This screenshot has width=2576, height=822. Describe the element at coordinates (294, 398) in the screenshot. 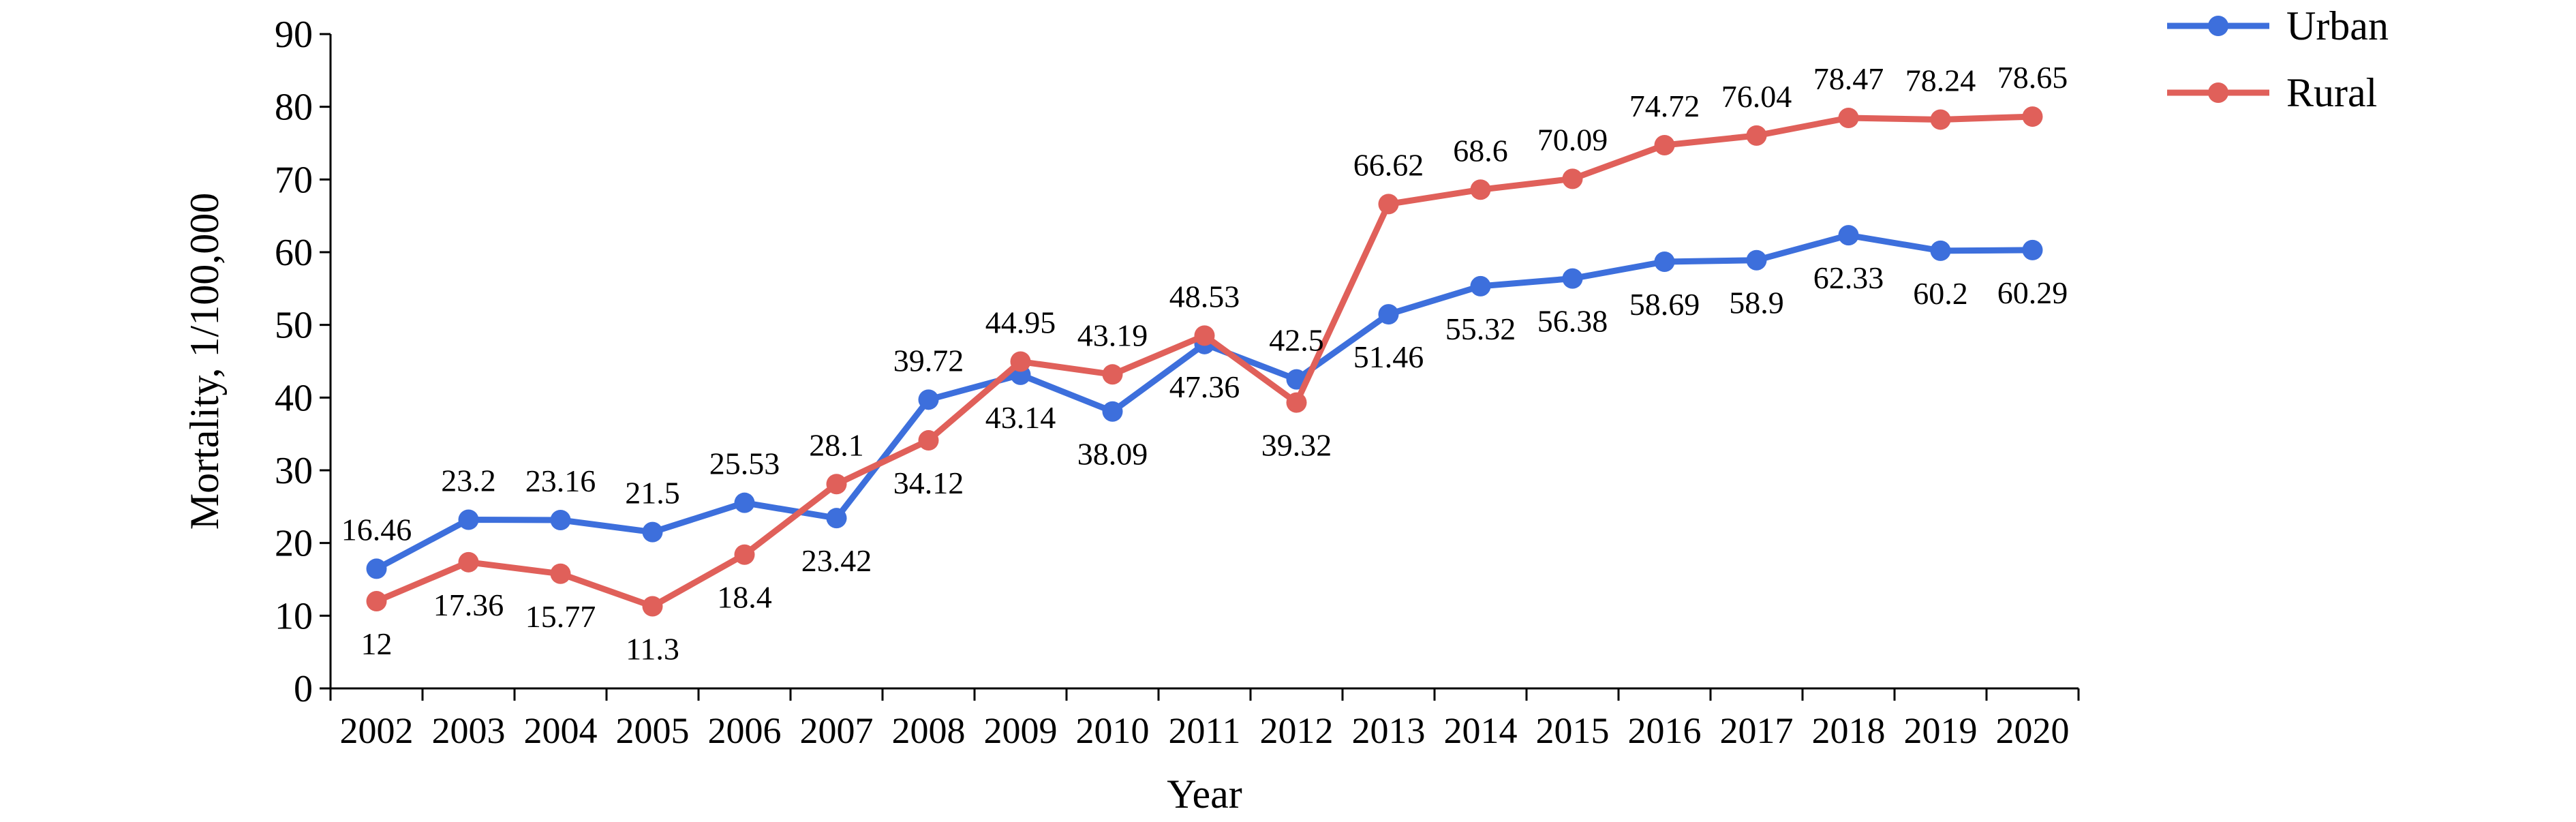

I see `y-tick-label: 40` at that location.